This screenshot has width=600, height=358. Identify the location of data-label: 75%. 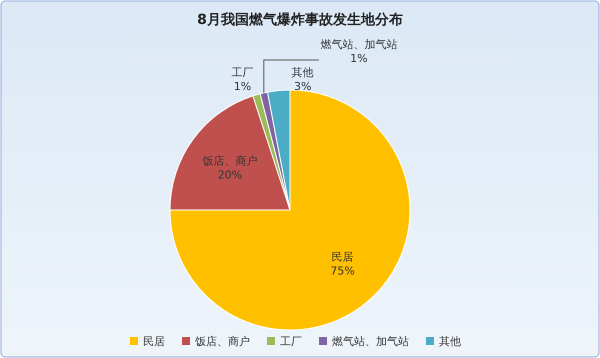
(342, 271).